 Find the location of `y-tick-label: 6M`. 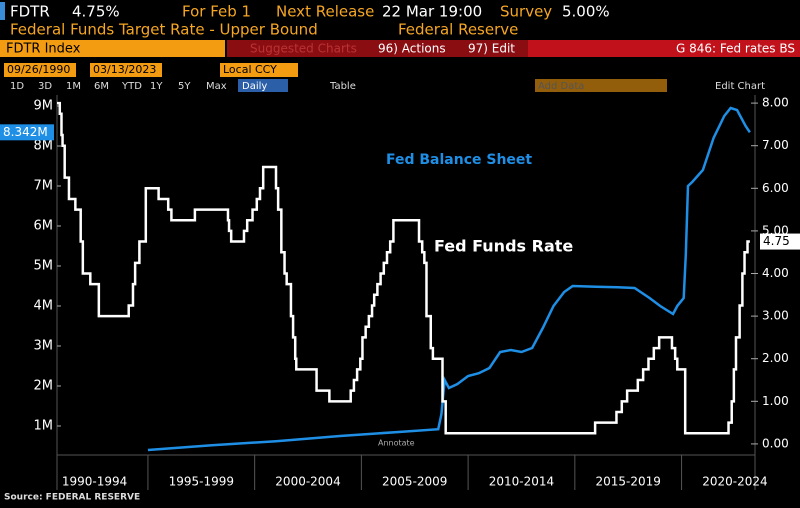

y-tick-label: 6M is located at coordinates (44, 226).